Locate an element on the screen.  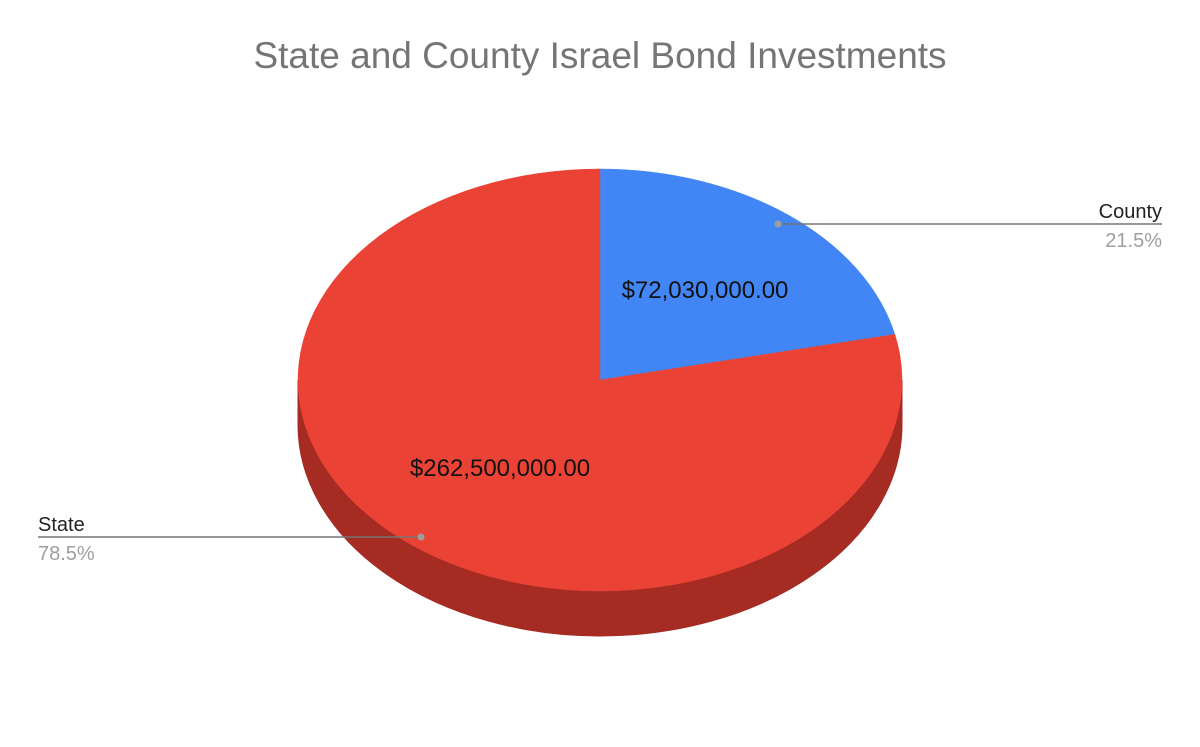
slice-value-label-state: $262,500,000.00 is located at coordinates (500, 468).